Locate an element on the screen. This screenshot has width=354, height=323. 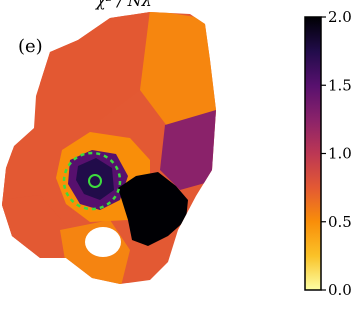
colorbar-tick-label-0: 0.0 is located at coordinates (340, 290).